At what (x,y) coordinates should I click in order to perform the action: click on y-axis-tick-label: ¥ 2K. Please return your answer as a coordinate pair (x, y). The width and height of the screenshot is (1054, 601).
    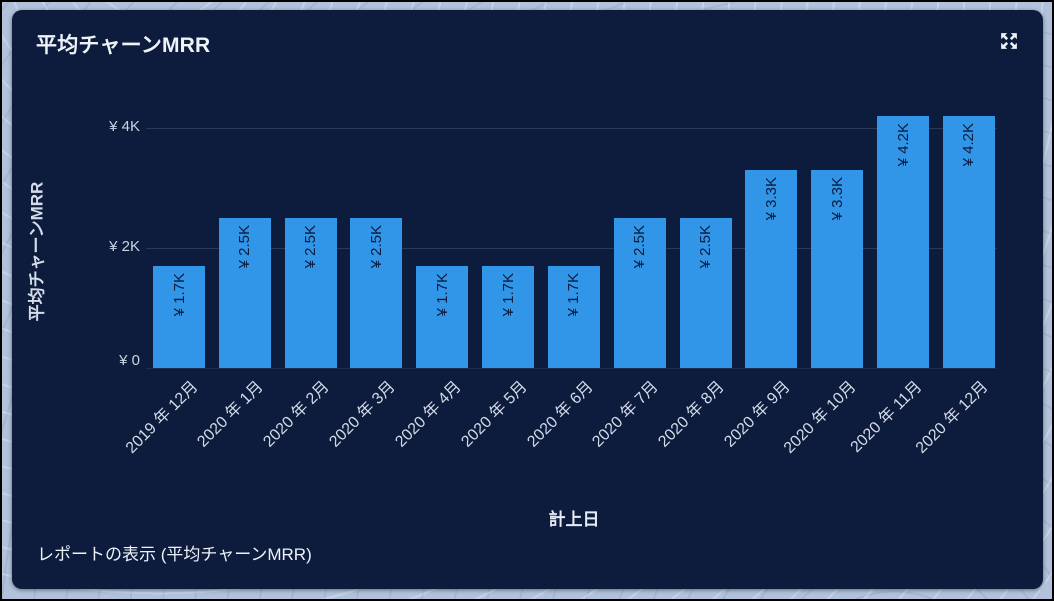
    Looking at the image, I should click on (124, 246).